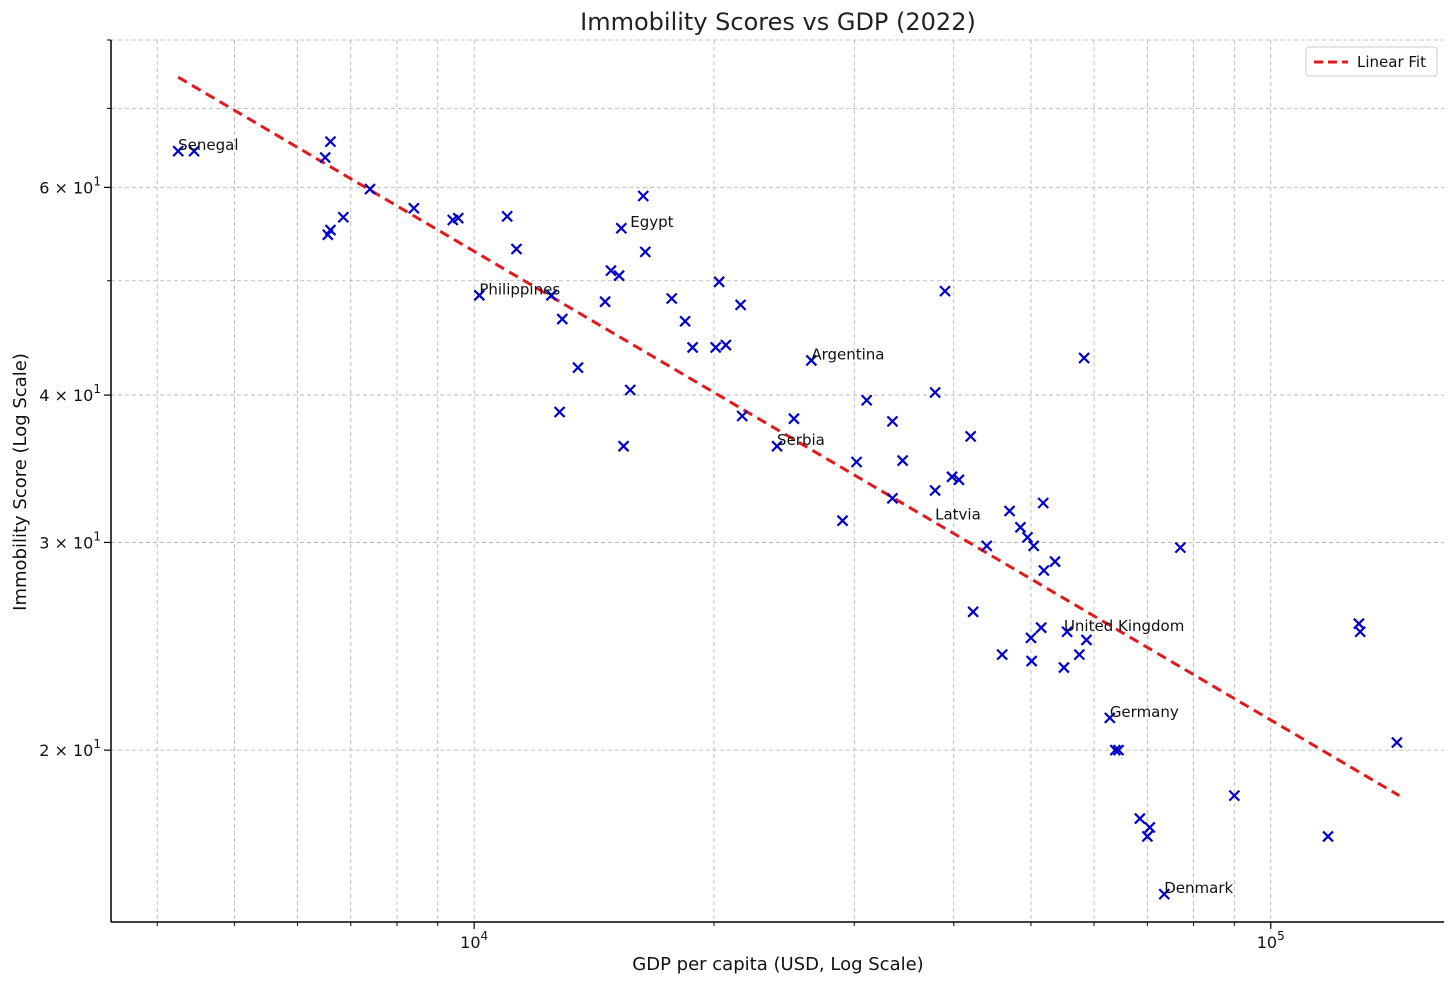 This screenshot has height=986, width=1456. Describe the element at coordinates (651, 222) in the screenshot. I see `annotation-label: Egypt` at that location.